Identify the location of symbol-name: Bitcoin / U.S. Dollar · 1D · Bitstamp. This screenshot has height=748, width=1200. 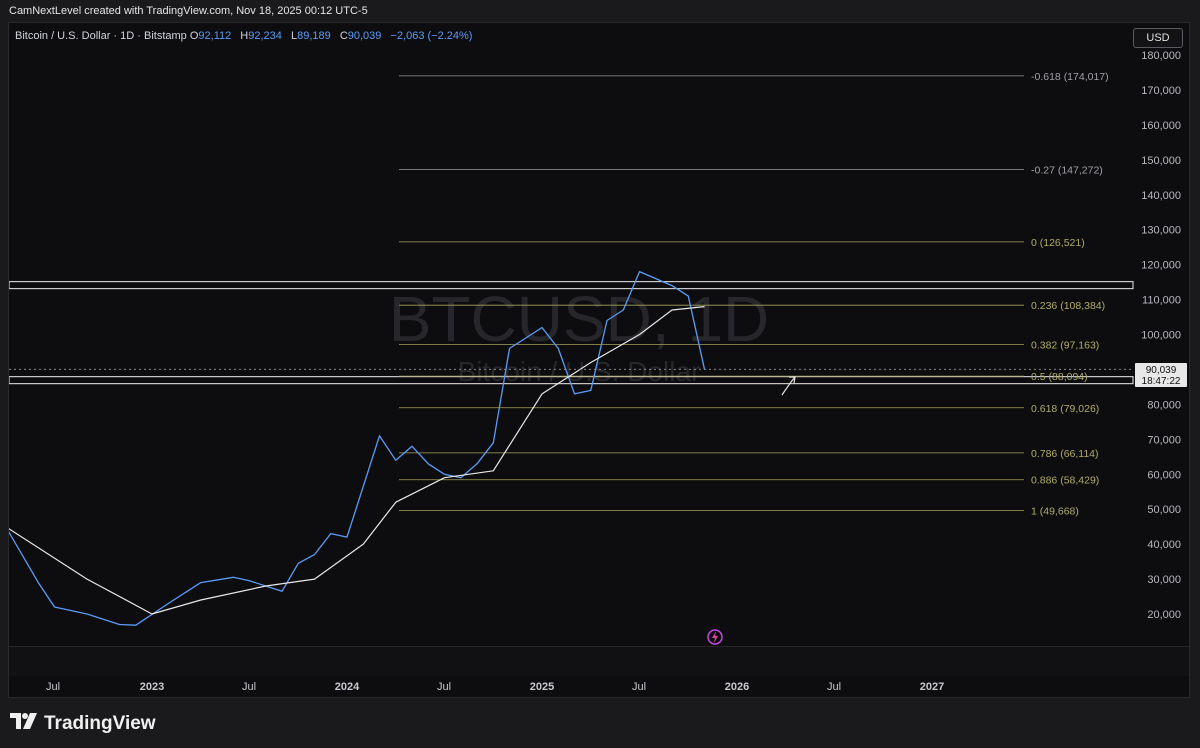
(101, 36).